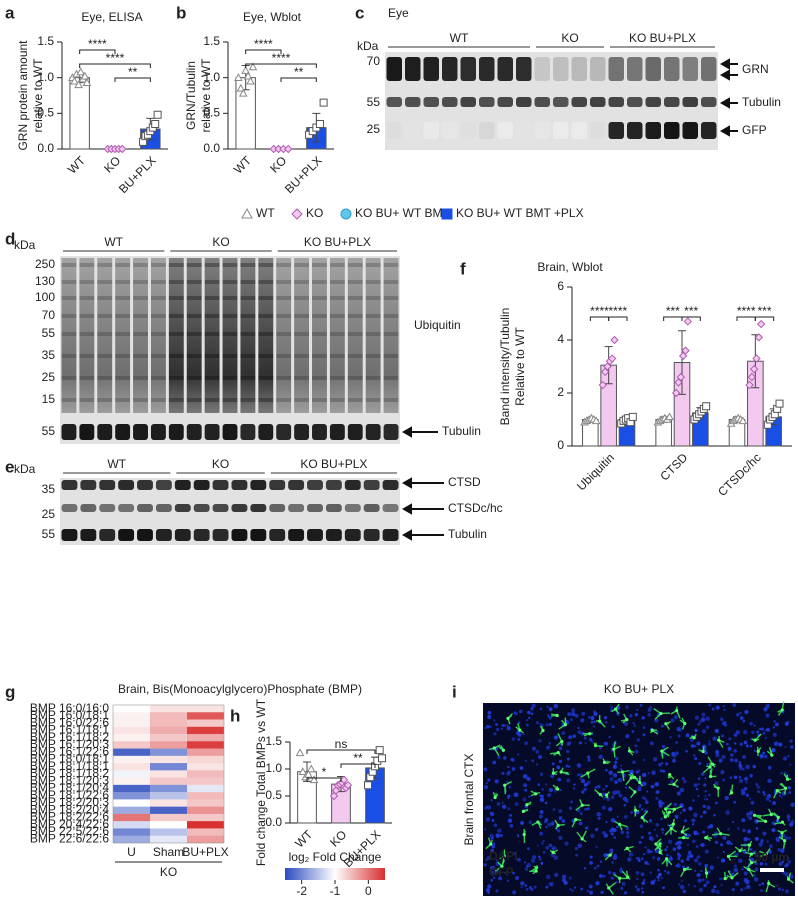  What do you see at coordinates (772, 870) in the screenshot?
I see `scale-bar` at bounding box center [772, 870].